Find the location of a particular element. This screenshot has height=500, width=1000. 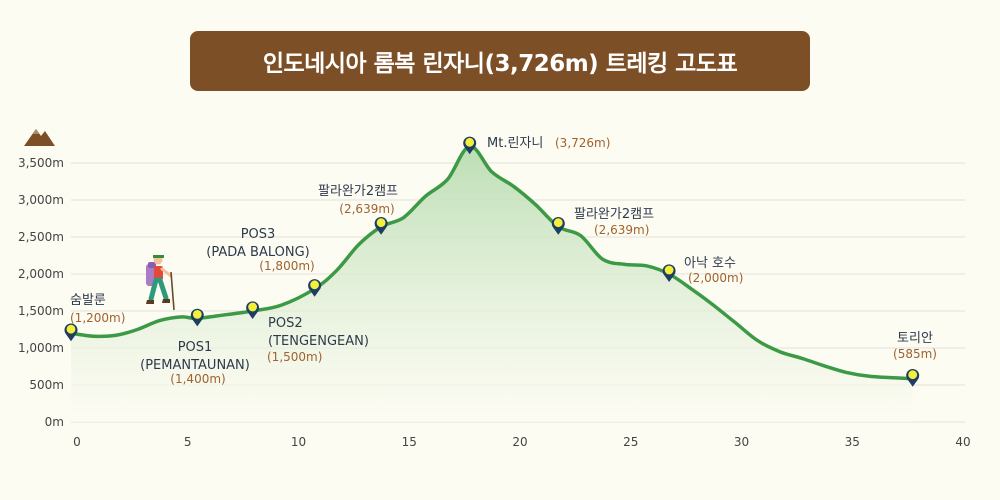

waypoint-elevation: (2,000m) is located at coordinates (715, 278).